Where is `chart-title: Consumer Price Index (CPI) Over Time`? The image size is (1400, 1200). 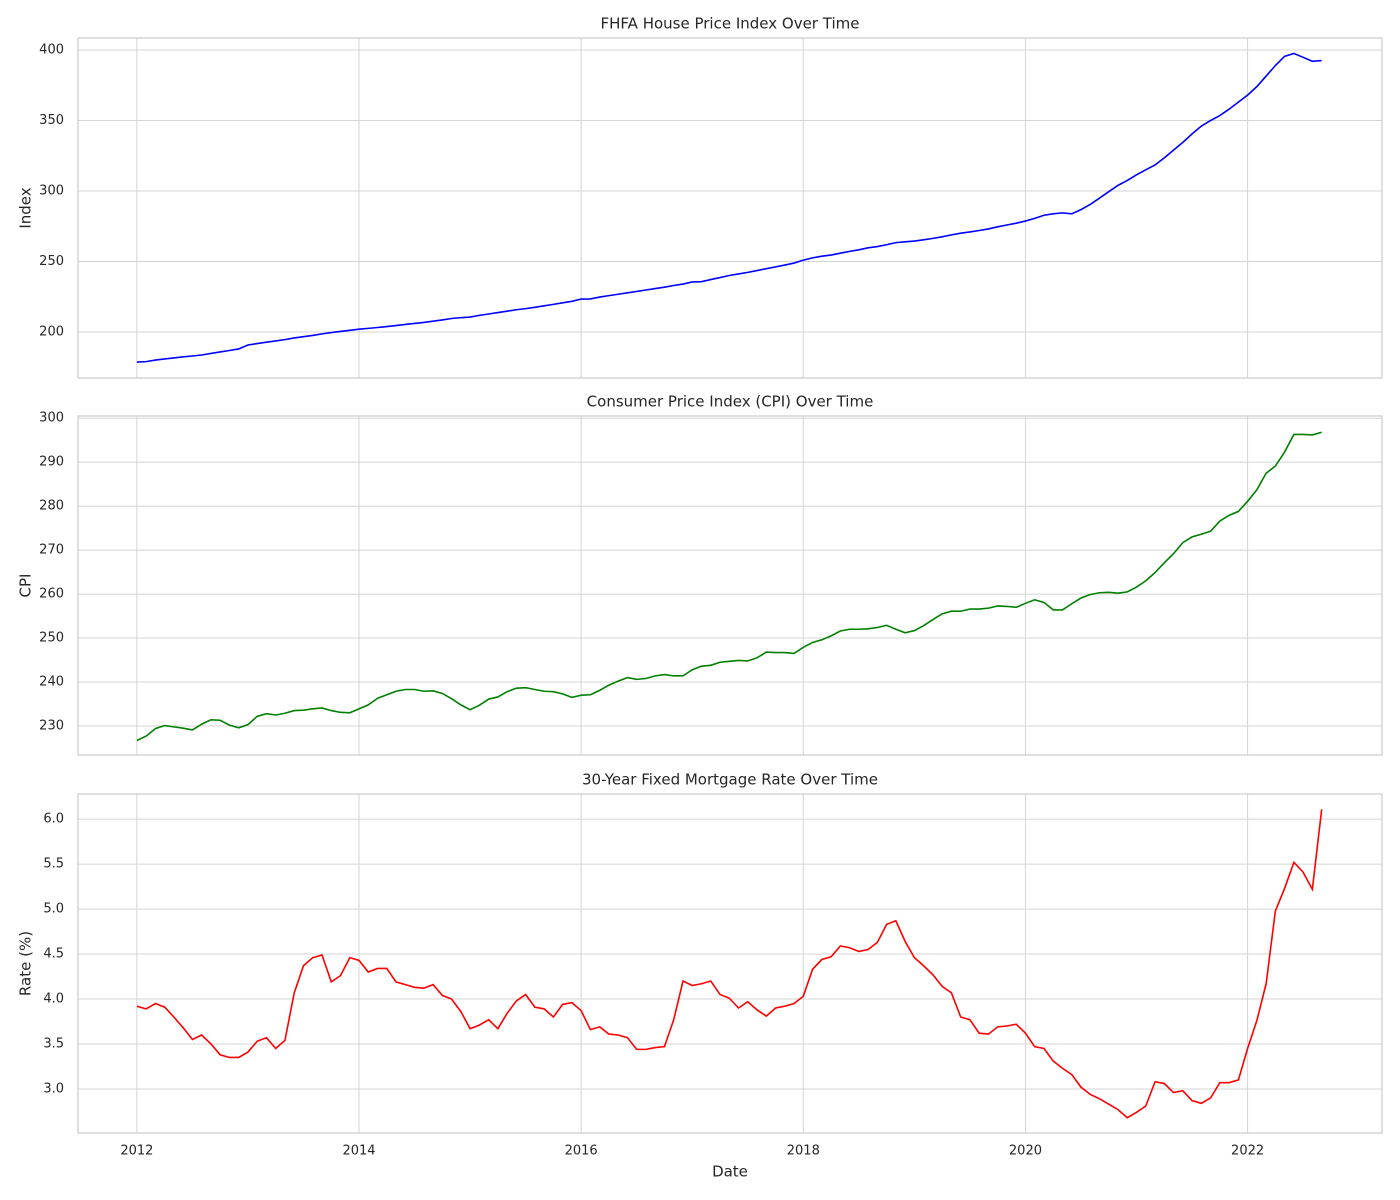
chart-title: Consumer Price Index (CPI) Over Time is located at coordinates (730, 402).